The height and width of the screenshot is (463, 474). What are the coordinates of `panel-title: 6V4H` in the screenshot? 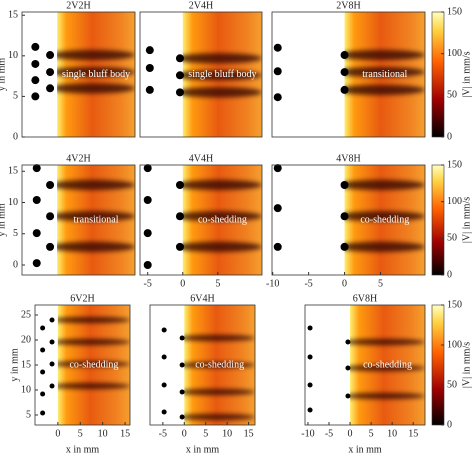 It's located at (202, 298).